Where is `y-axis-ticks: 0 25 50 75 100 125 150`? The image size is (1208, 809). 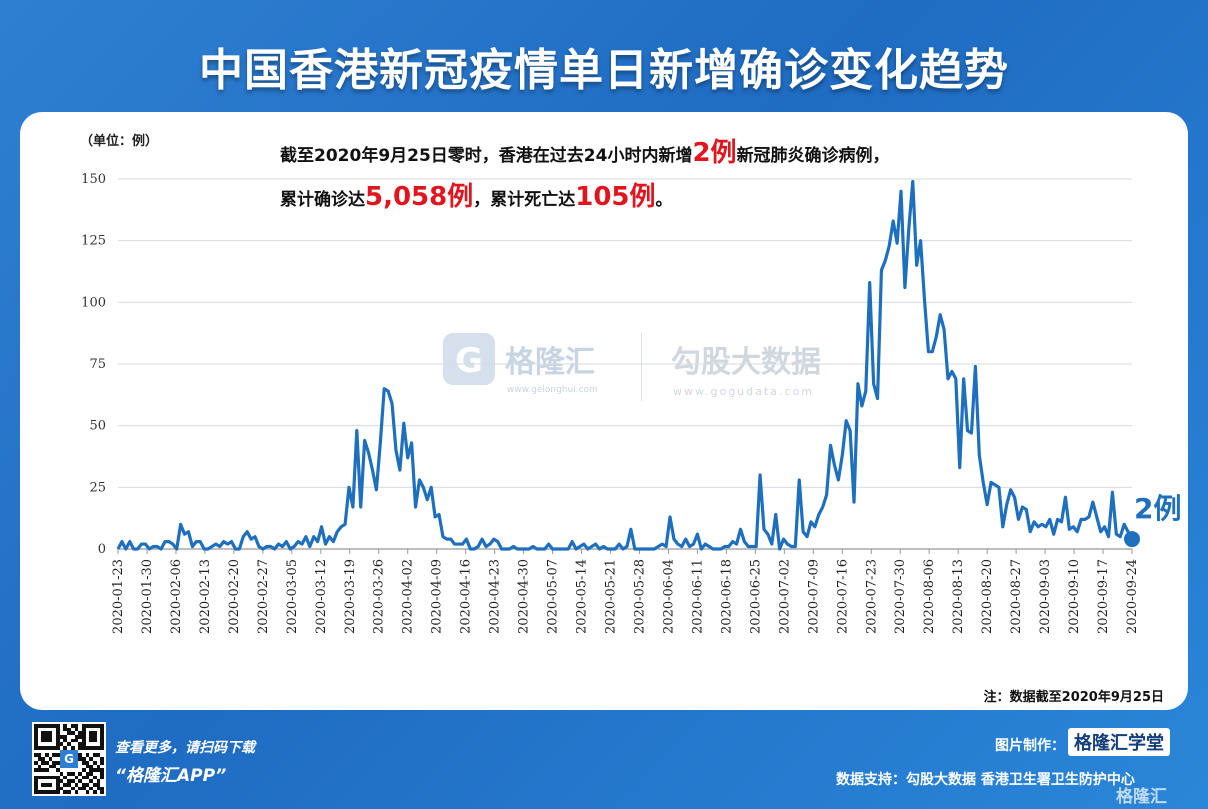
y-axis-ticks: 0 25 50 75 100 125 150 is located at coordinates (93, 364).